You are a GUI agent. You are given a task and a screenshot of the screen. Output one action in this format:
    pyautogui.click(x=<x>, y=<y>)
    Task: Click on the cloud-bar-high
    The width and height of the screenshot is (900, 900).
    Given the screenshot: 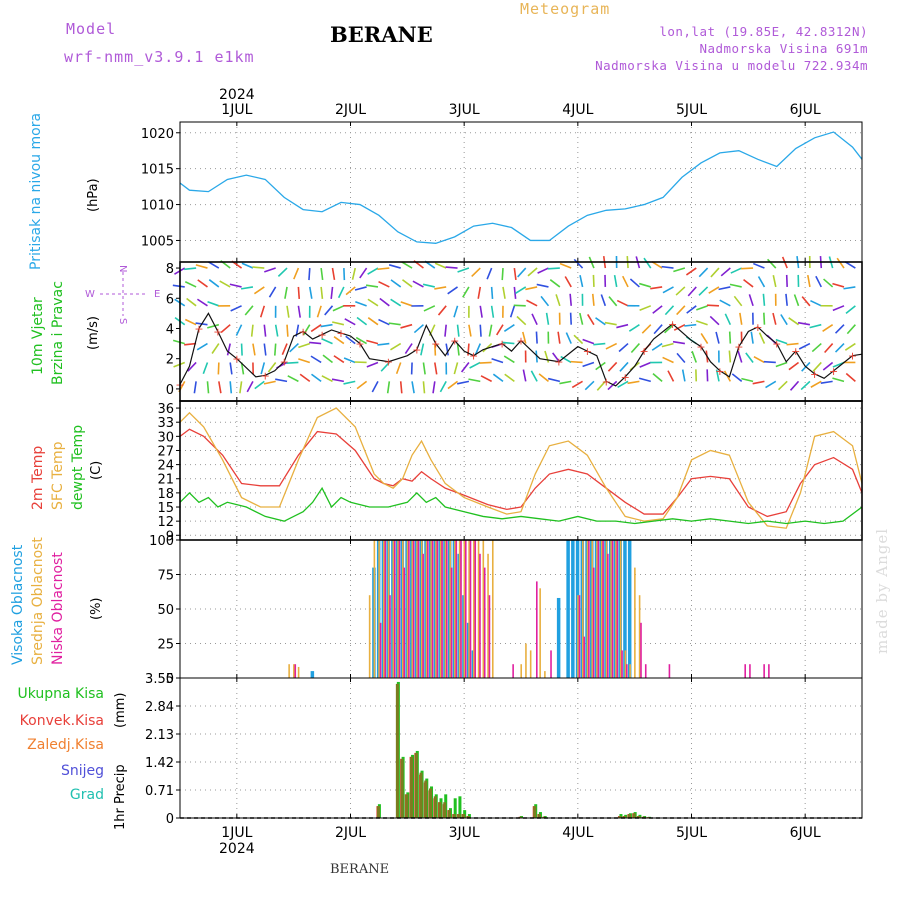 What is the action you would take?
    pyautogui.click(x=625, y=609)
    